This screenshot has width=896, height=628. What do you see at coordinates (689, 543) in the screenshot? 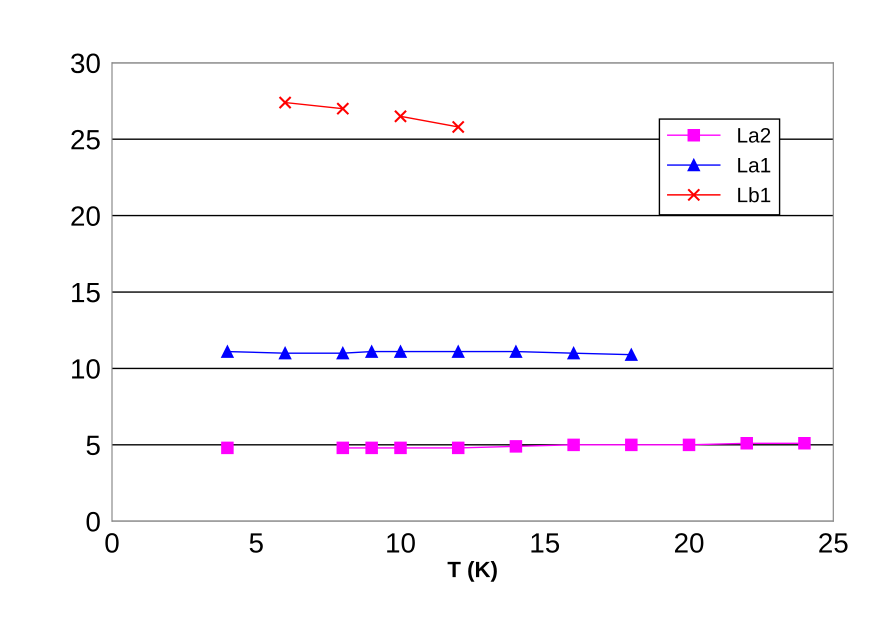
I see `x-tick-label: 20` at bounding box center [689, 543].